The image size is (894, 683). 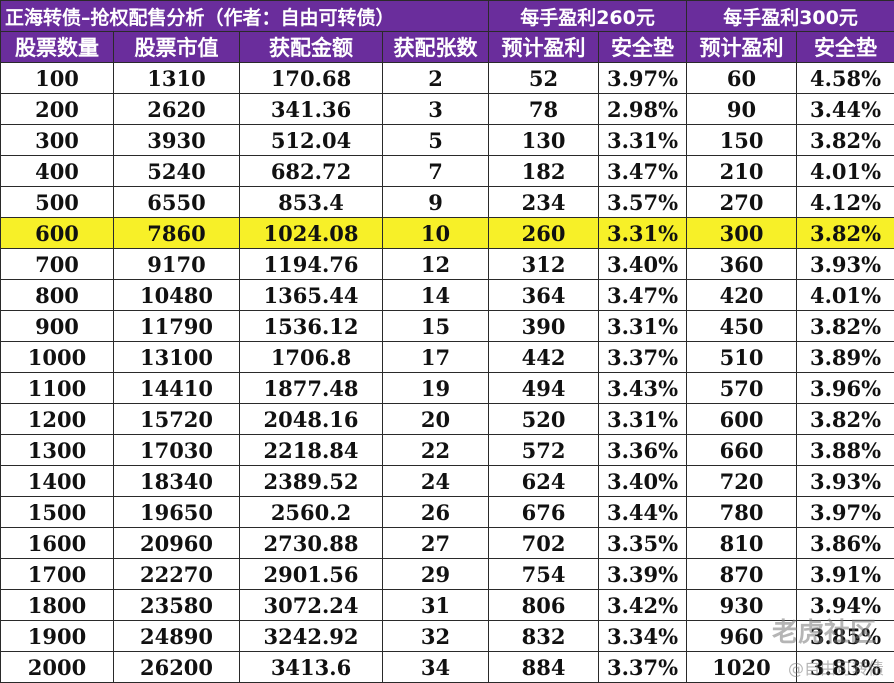 I want to click on table-cell: 182, so click(x=544, y=171).